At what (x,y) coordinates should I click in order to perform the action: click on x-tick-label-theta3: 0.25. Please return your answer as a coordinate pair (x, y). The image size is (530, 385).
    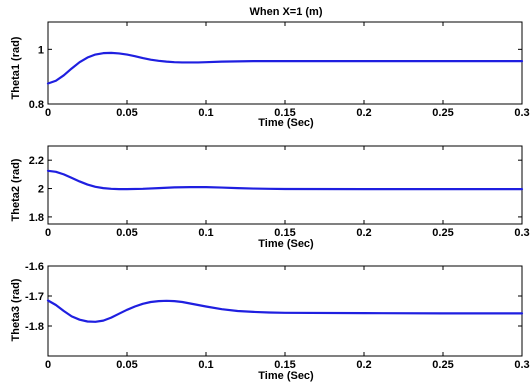
    Looking at the image, I should click on (442, 365).